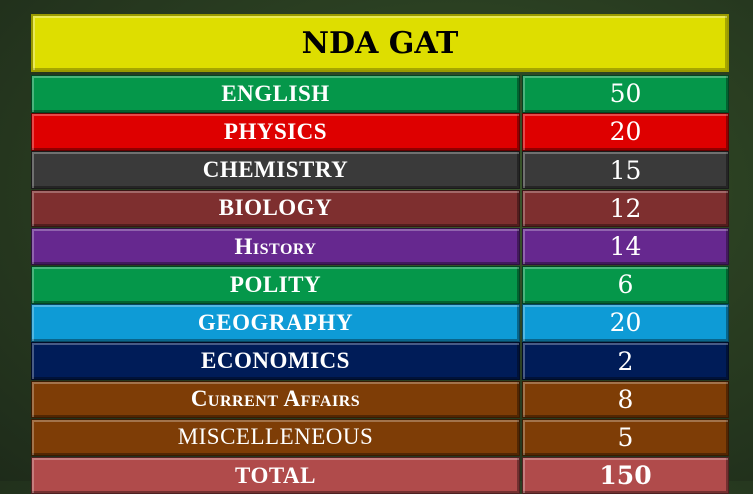 This screenshot has height=494, width=753. What do you see at coordinates (625, 361) in the screenshot?
I see `marks-cell: 2` at bounding box center [625, 361].